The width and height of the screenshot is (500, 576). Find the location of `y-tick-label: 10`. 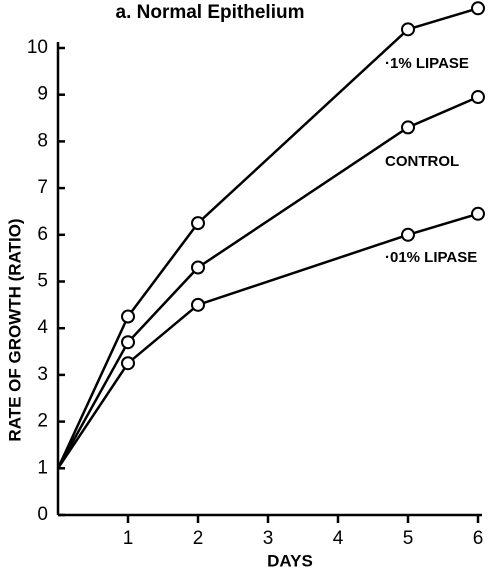

y-tick-label: 10 is located at coordinates (37, 47).